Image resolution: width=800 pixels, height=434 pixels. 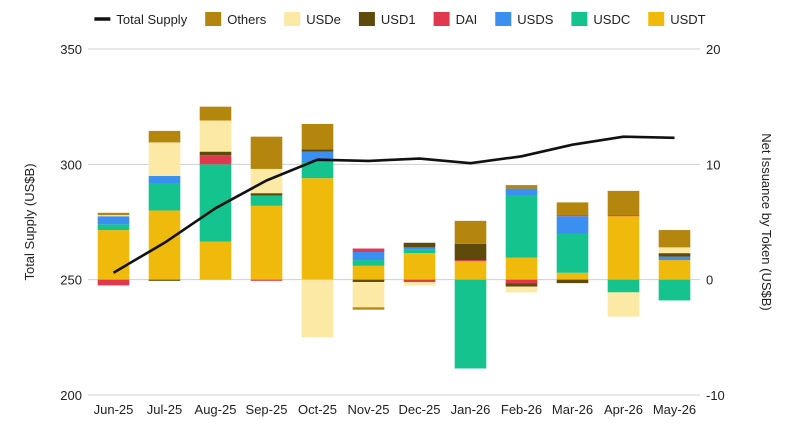 What do you see at coordinates (471, 409) in the screenshot?
I see `x-tick-label-jan-26: Jan-26` at bounding box center [471, 409].